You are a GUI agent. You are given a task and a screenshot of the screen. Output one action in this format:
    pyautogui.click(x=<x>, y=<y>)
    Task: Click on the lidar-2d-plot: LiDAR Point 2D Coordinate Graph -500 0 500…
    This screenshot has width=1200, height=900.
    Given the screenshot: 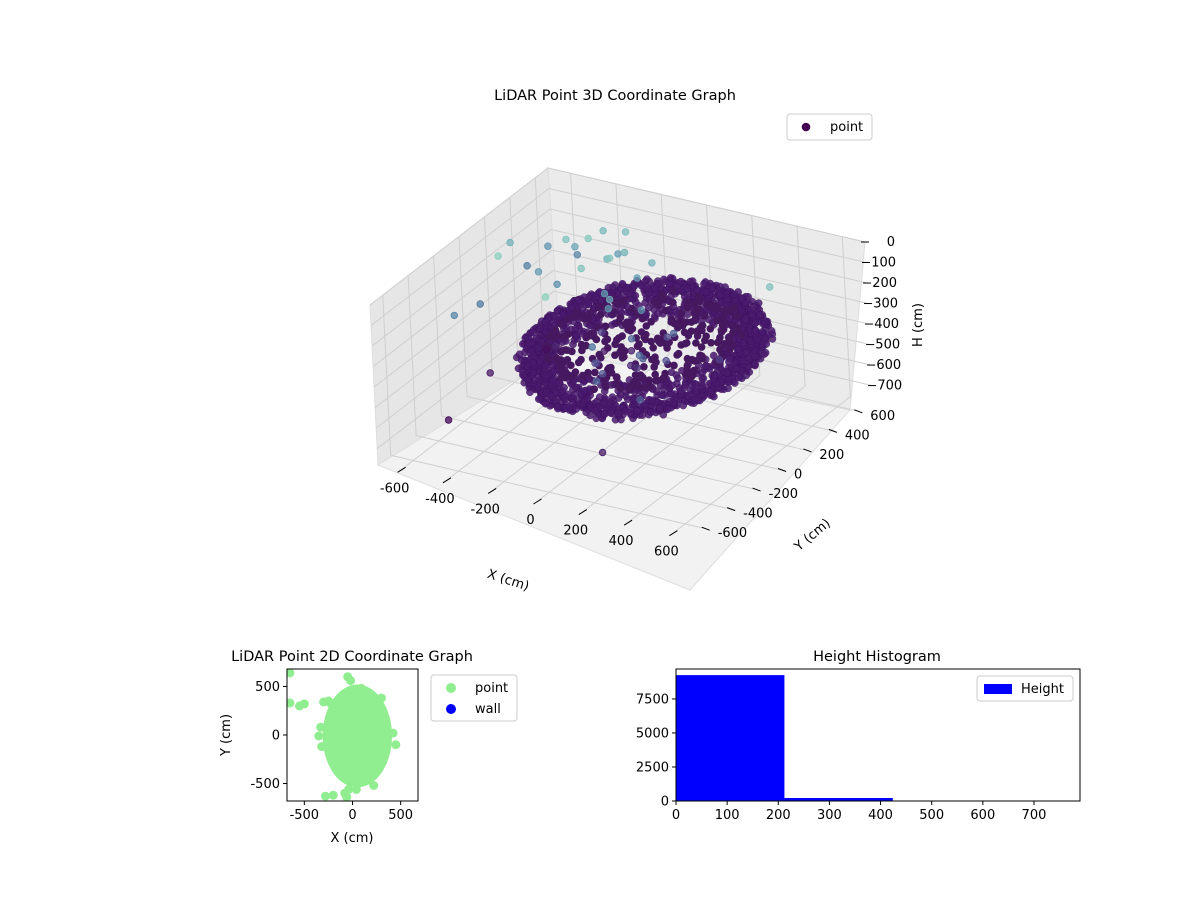 What is the action you would take?
    pyautogui.click(x=368, y=747)
    